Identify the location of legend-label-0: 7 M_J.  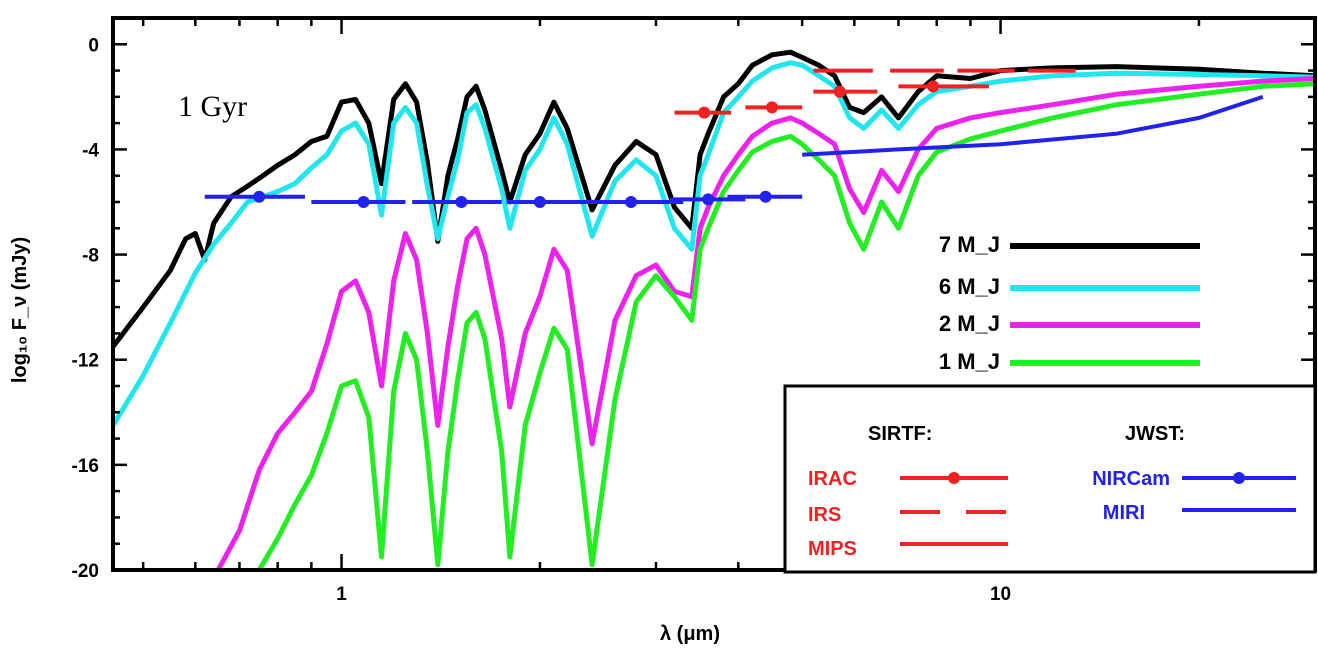
(969, 244).